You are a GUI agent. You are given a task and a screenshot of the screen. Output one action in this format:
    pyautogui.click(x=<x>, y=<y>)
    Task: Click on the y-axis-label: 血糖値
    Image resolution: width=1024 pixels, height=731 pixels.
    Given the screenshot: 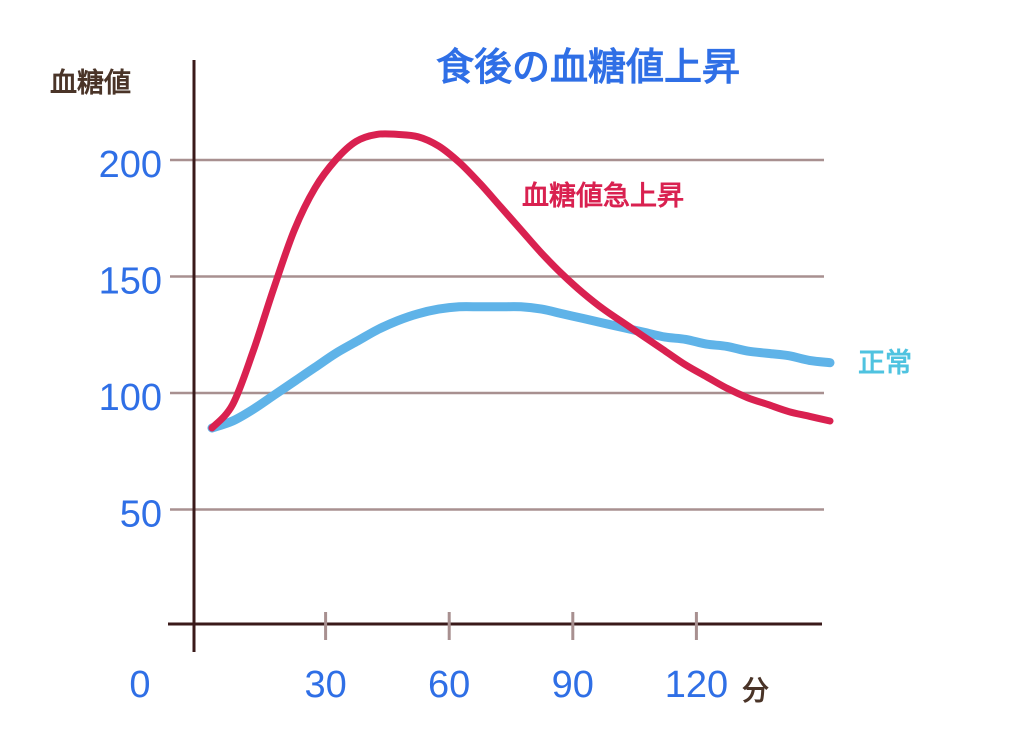 What is the action you would take?
    pyautogui.click(x=90, y=83)
    